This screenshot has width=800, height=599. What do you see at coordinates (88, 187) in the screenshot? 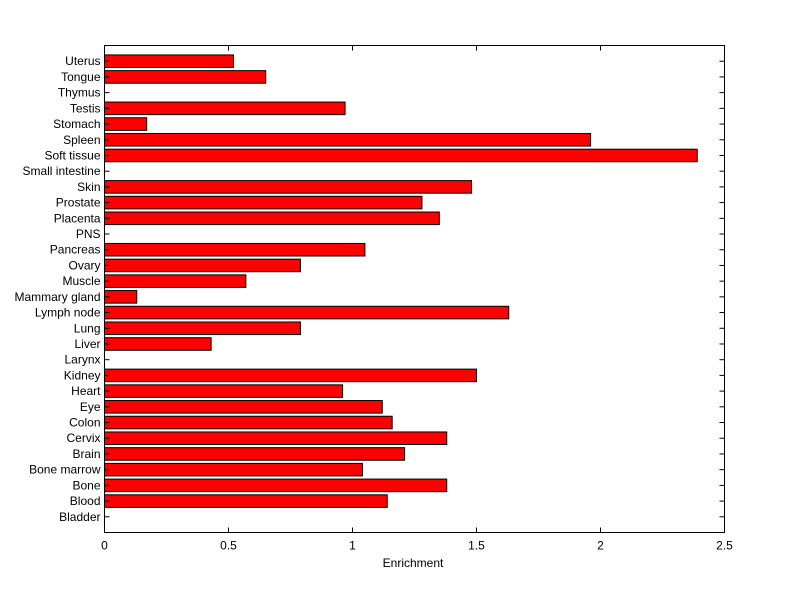
I see `category-label-skin: Skin` at bounding box center [88, 187].